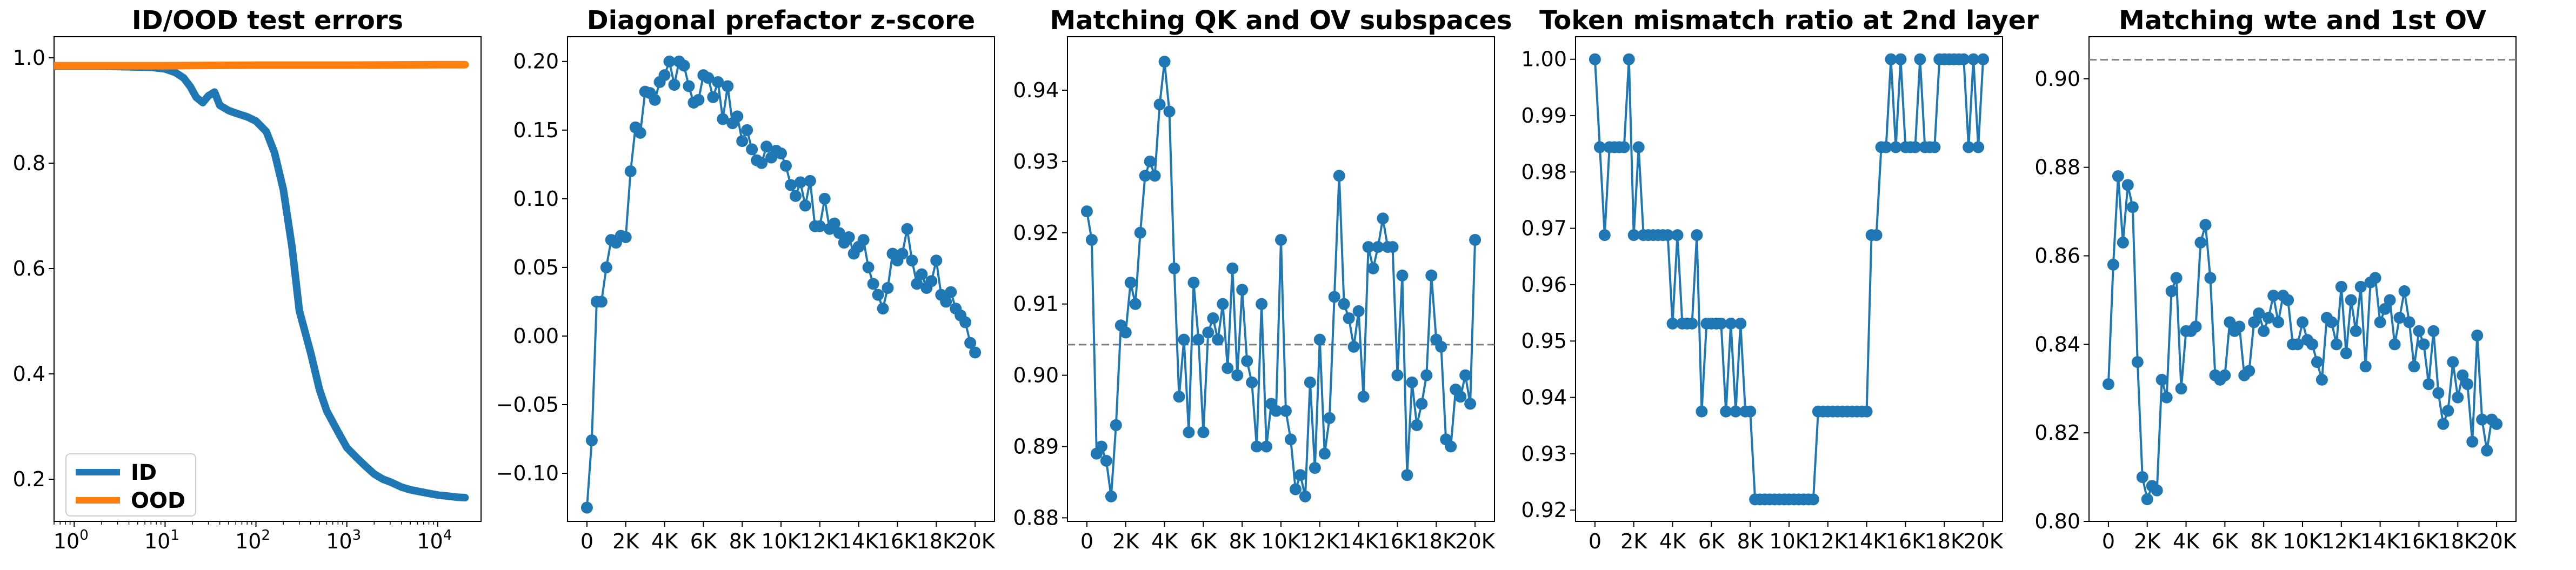  What do you see at coordinates (1036, 90) in the screenshot?
I see `y-tick-label: 0.94` at bounding box center [1036, 90].